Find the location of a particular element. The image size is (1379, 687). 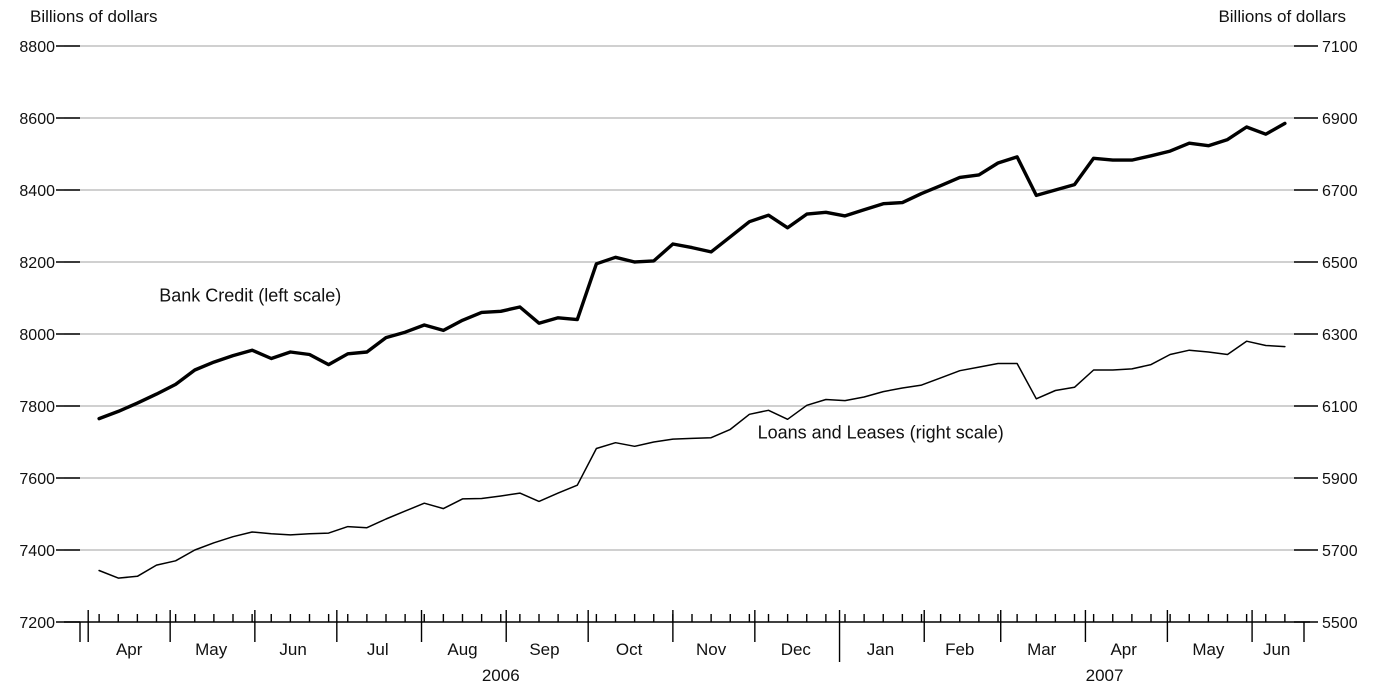

series-annotation: Bank Credit (left scale) is located at coordinates (250, 296).